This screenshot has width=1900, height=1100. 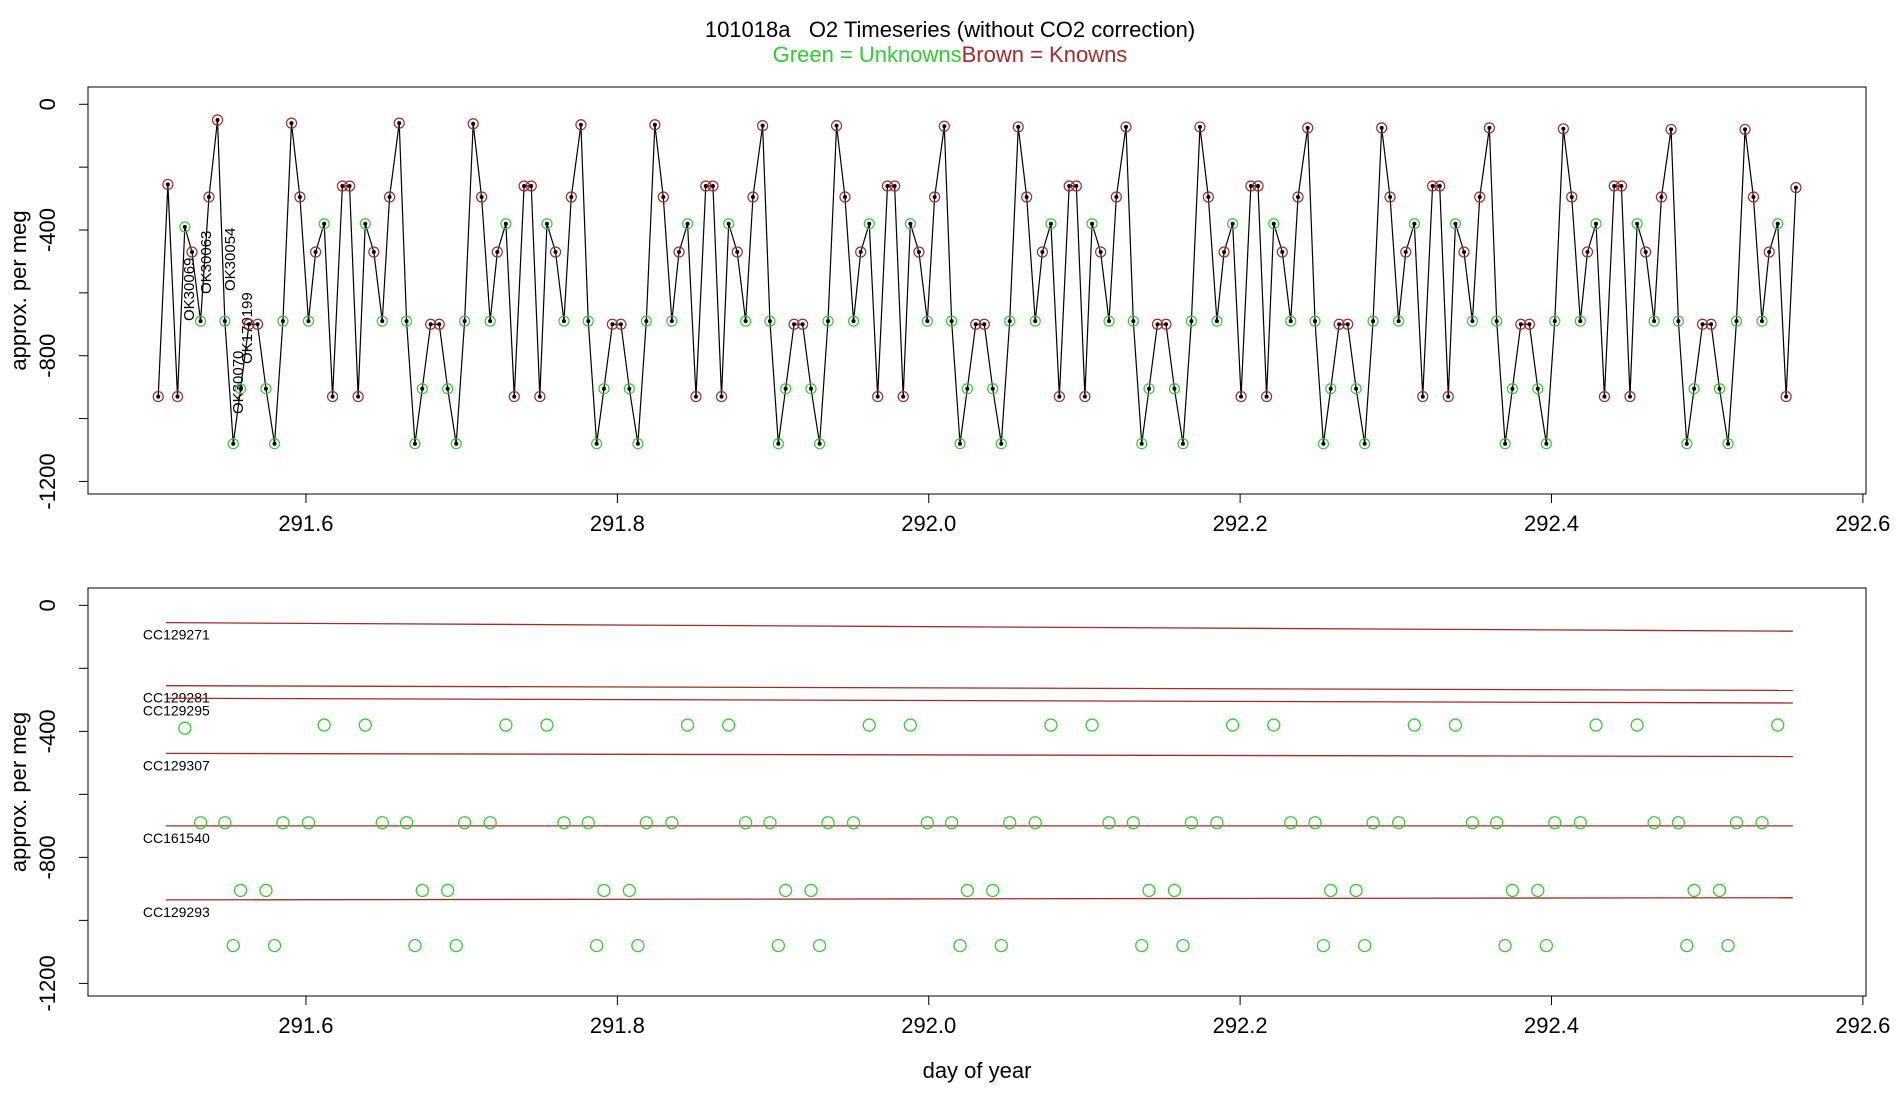 I want to click on y-tick-label: -1200, so click(x=47, y=481).